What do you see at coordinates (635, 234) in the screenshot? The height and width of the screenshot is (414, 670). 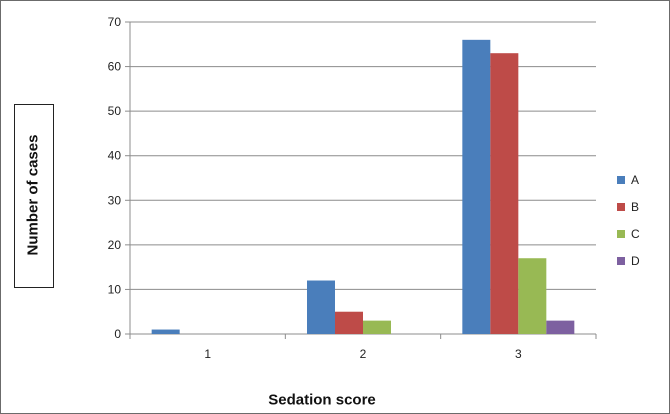 I see `legend-label-C: C` at bounding box center [635, 234].